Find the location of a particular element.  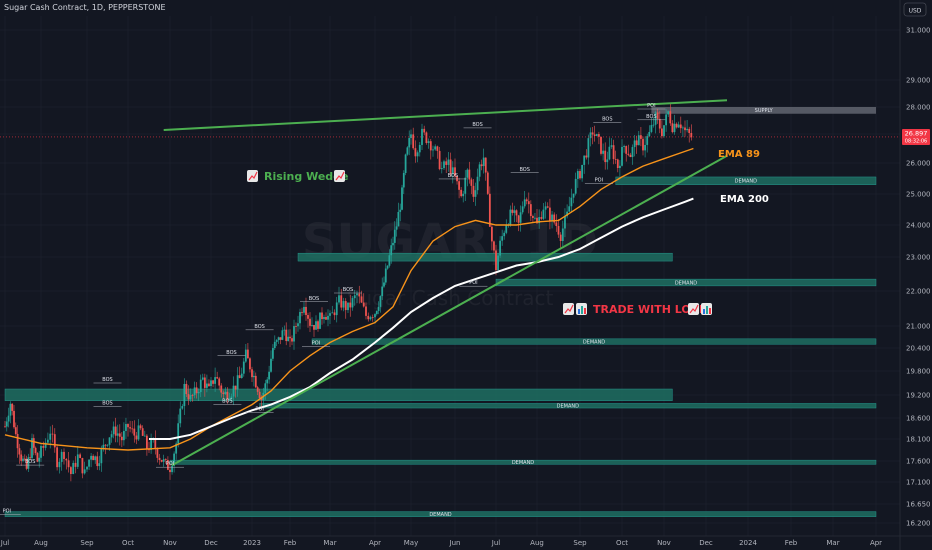

time-tick-label: Sep is located at coordinates (580, 543).